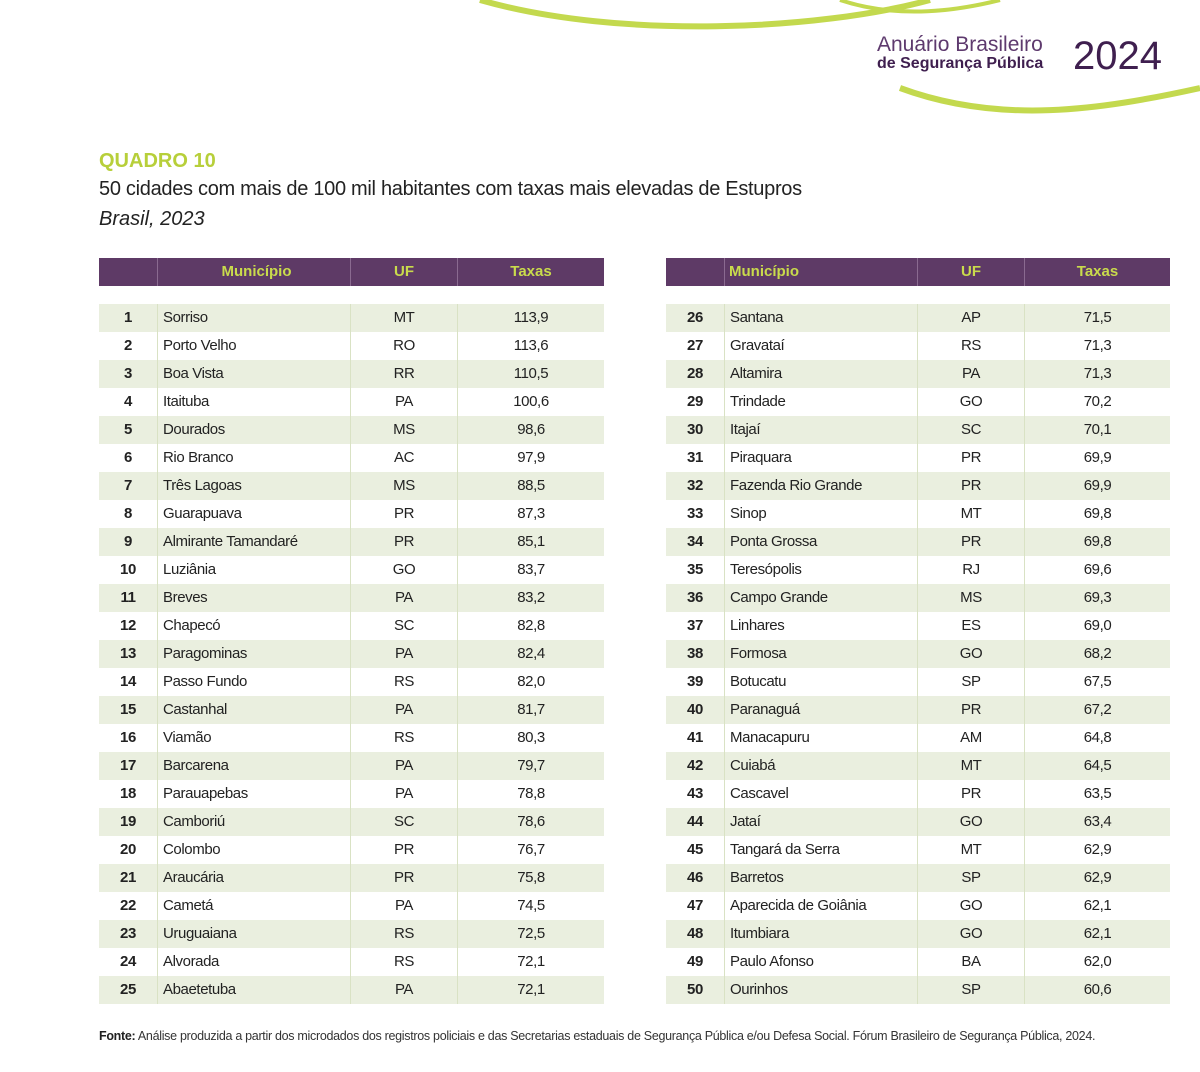  I want to click on table-row: 37 Linhares ES 69,0, so click(918, 626).